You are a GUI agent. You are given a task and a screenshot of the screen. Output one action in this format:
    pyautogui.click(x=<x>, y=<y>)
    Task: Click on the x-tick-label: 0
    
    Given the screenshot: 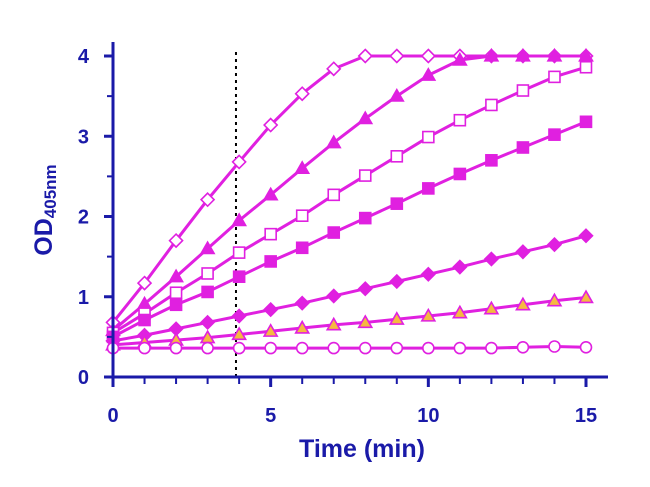 What is the action you would take?
    pyautogui.click(x=112, y=416)
    